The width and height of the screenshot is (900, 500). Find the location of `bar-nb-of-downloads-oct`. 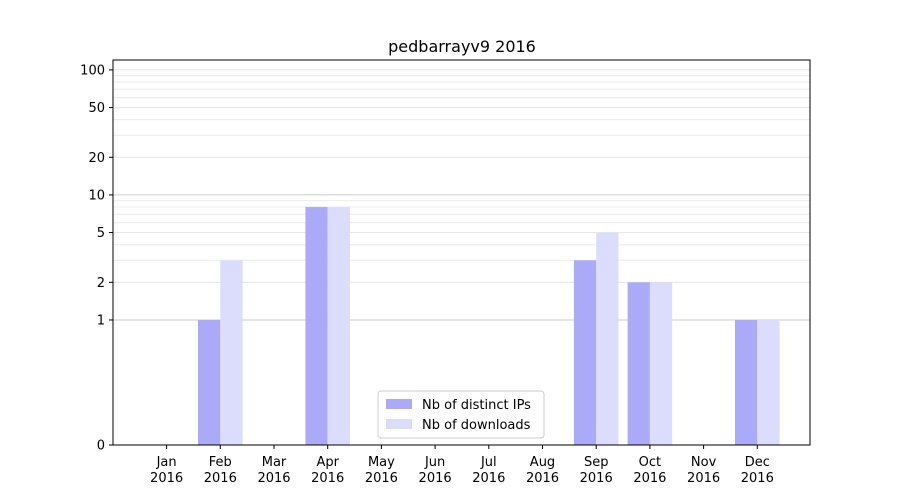

bar-nb-of-downloads-oct is located at coordinates (661, 363).